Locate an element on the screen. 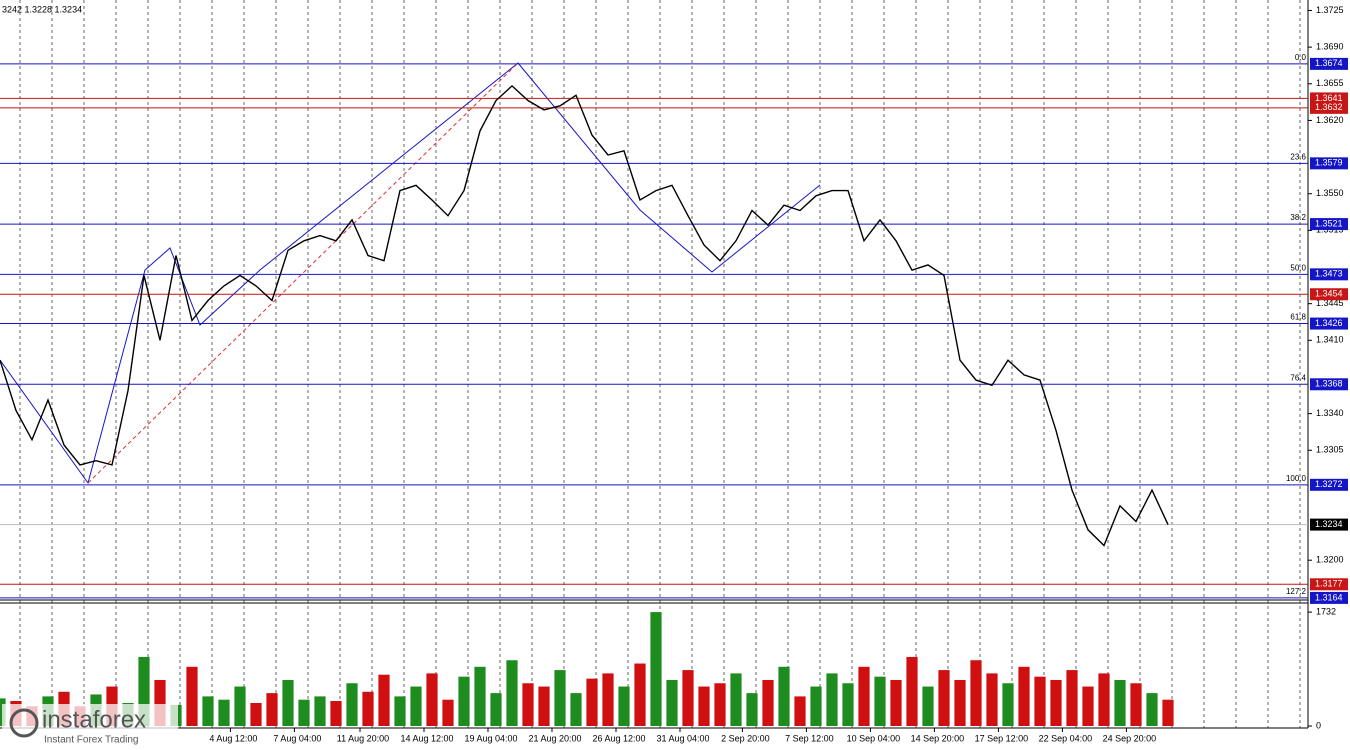 The image size is (1350, 750). level-label: 1.3177 is located at coordinates (1329, 584).